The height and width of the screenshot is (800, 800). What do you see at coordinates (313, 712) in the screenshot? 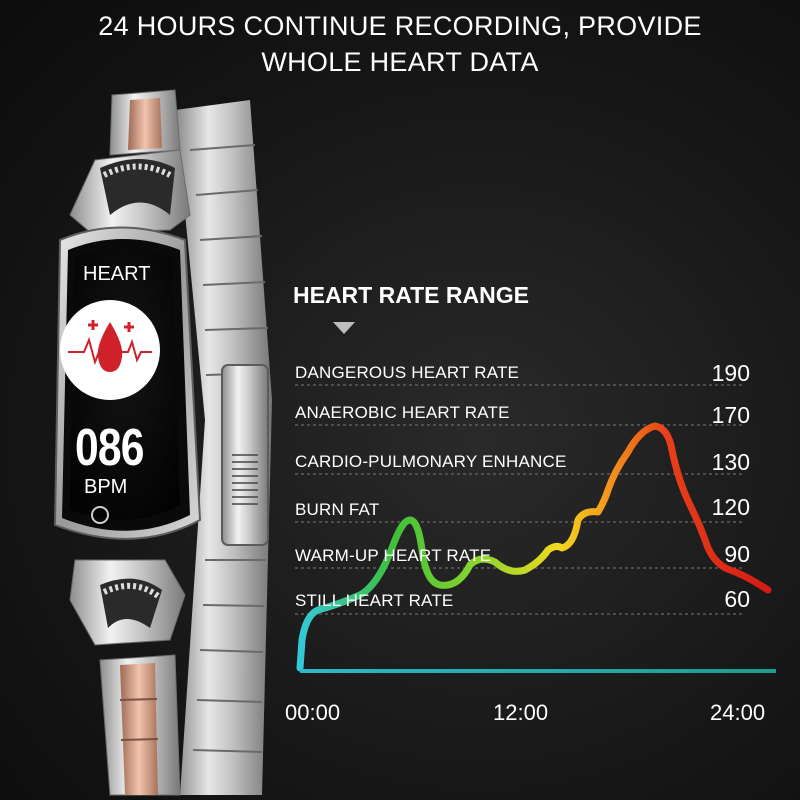
I see `x-tick-start: 00:00` at bounding box center [313, 712].